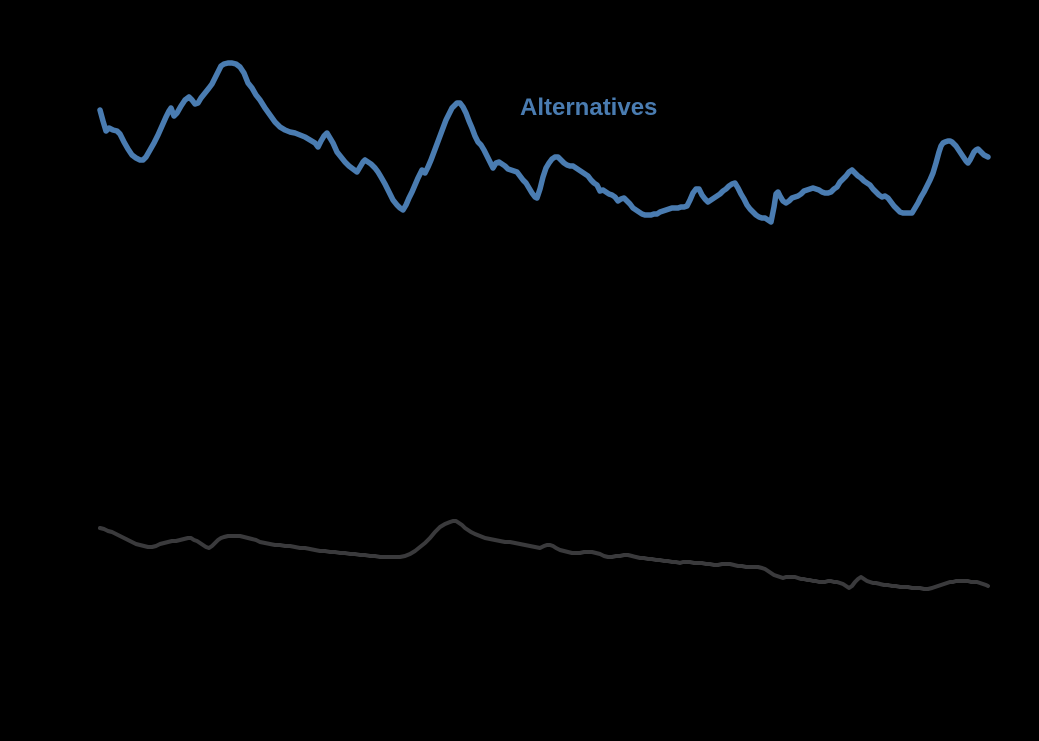  What do you see at coordinates (589, 107) in the screenshot?
I see `alternatives-series-label: Alternatives` at bounding box center [589, 107].